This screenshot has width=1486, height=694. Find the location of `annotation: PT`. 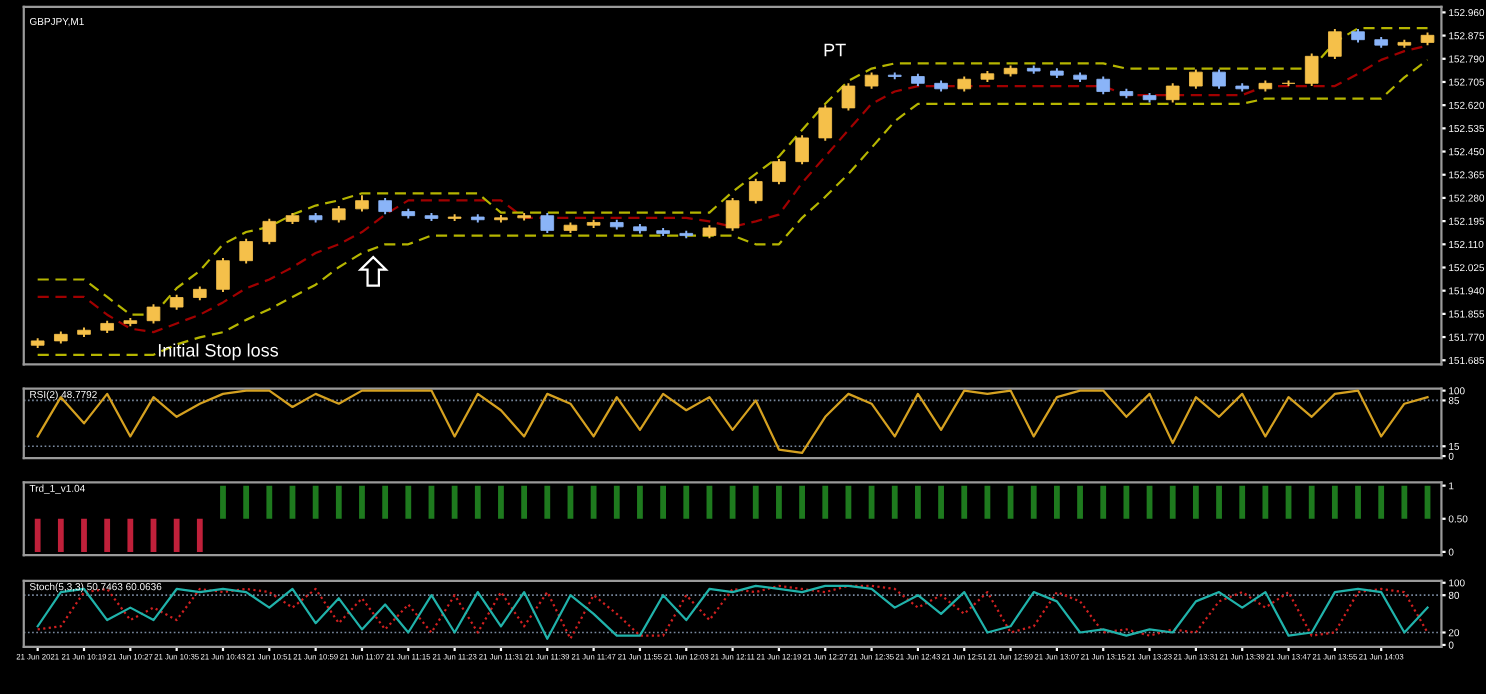

annotation: PT is located at coordinates (835, 50).